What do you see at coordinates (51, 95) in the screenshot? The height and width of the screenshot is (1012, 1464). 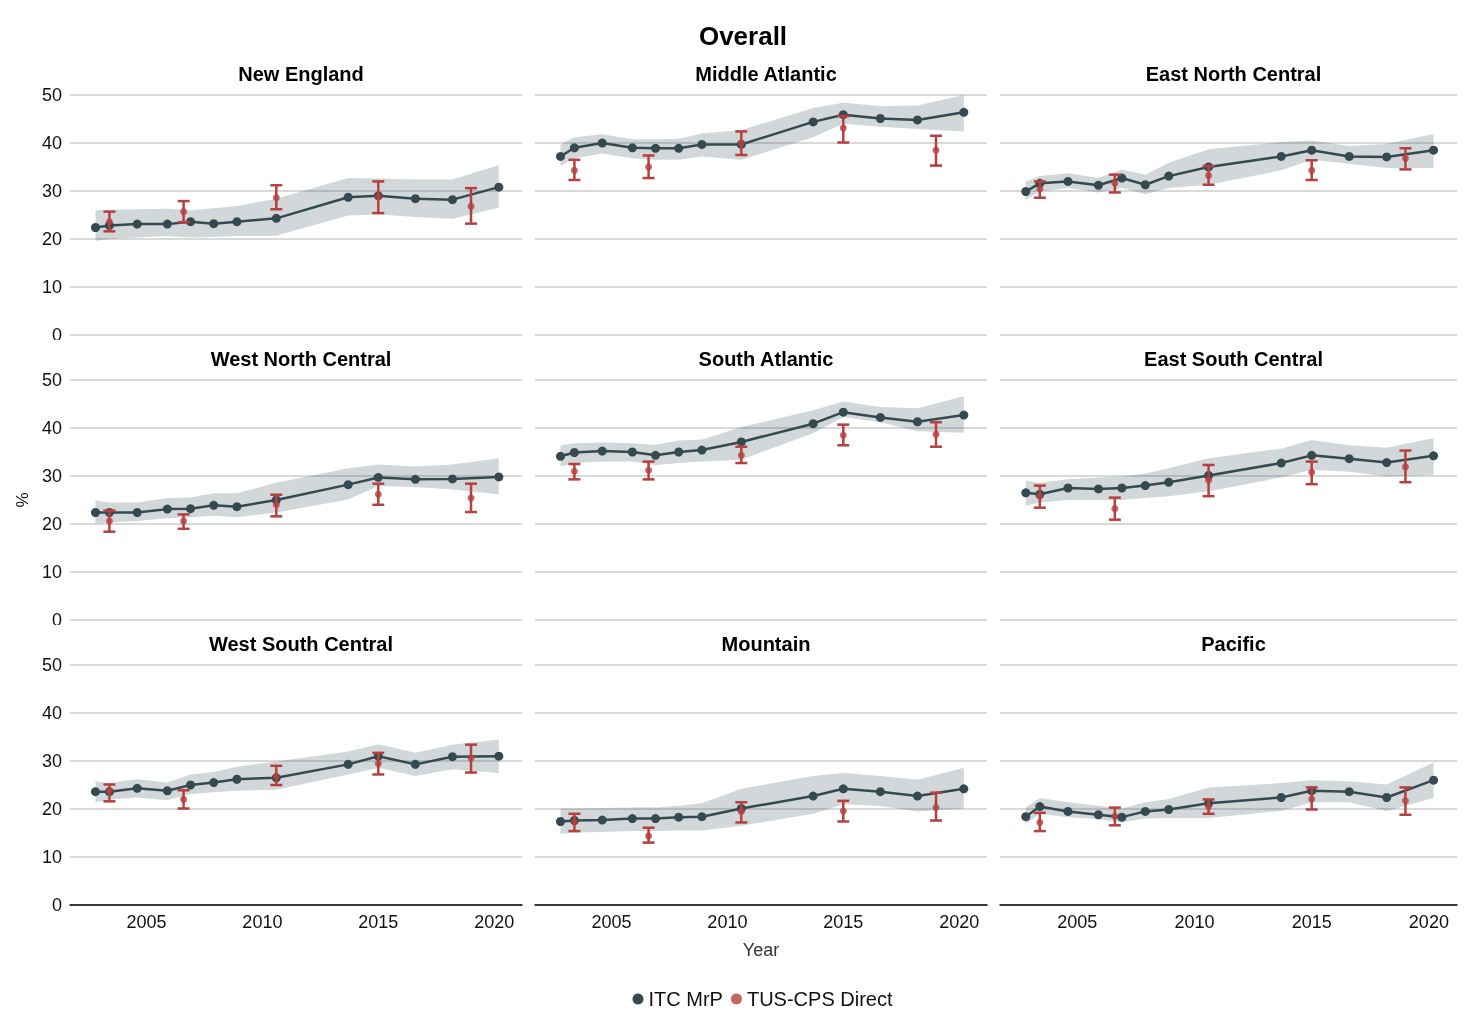 I see `y-tick-label: 50` at bounding box center [51, 95].